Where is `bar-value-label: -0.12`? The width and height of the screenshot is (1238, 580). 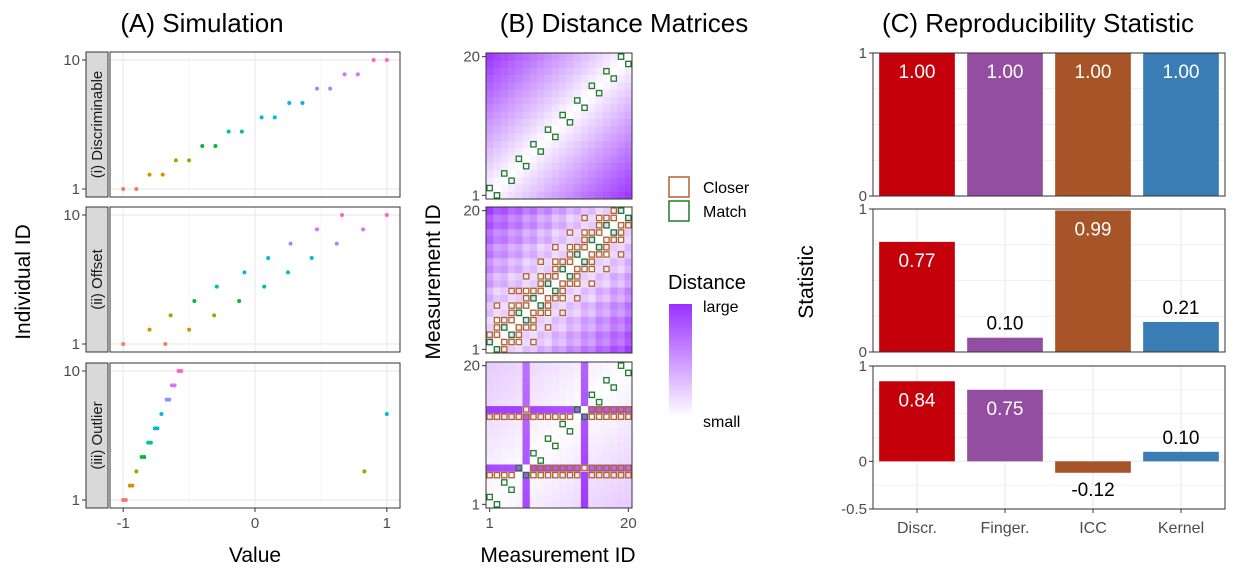 bar-value-label: -0.12 is located at coordinates (1092, 490).